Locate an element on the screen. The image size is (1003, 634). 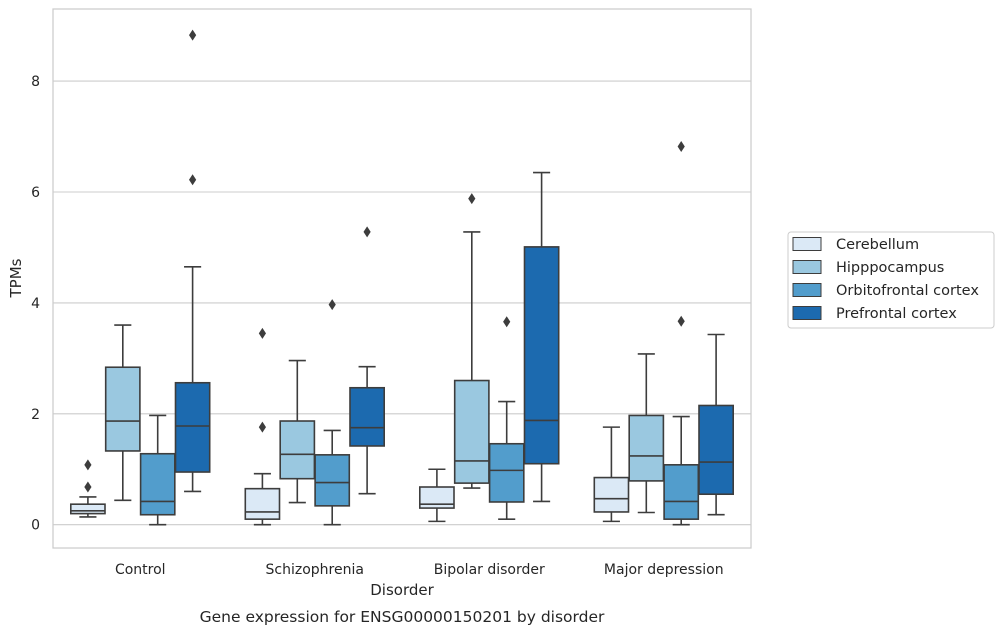
legend-label: Hipppocampus is located at coordinates (890, 268).